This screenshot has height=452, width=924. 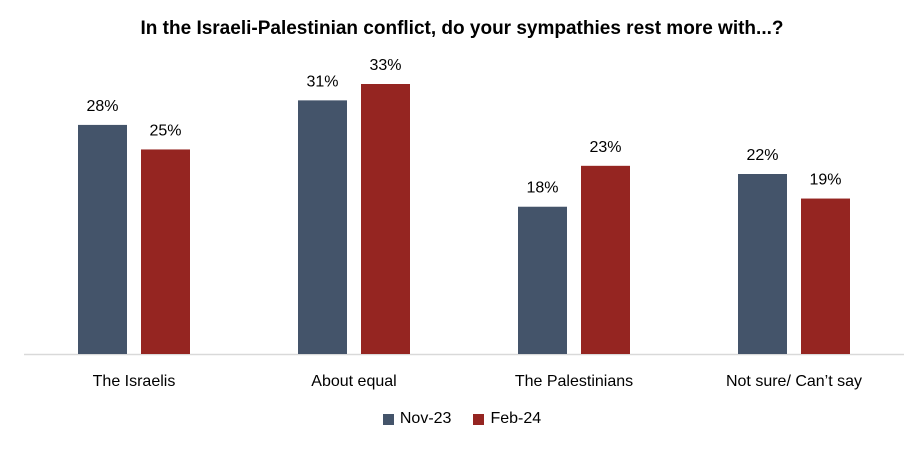 What do you see at coordinates (322, 81) in the screenshot?
I see `data-label-nov-23-1: 31%` at bounding box center [322, 81].